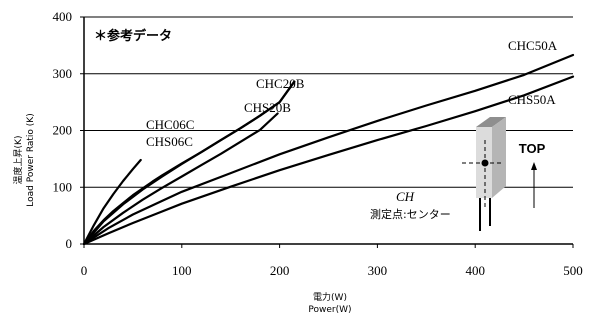 Image resolution: width=598 pixels, height=320 pixels. What do you see at coordinates (532, 99) in the screenshot?
I see `series-label-chs50a: CHS50A` at bounding box center [532, 99].